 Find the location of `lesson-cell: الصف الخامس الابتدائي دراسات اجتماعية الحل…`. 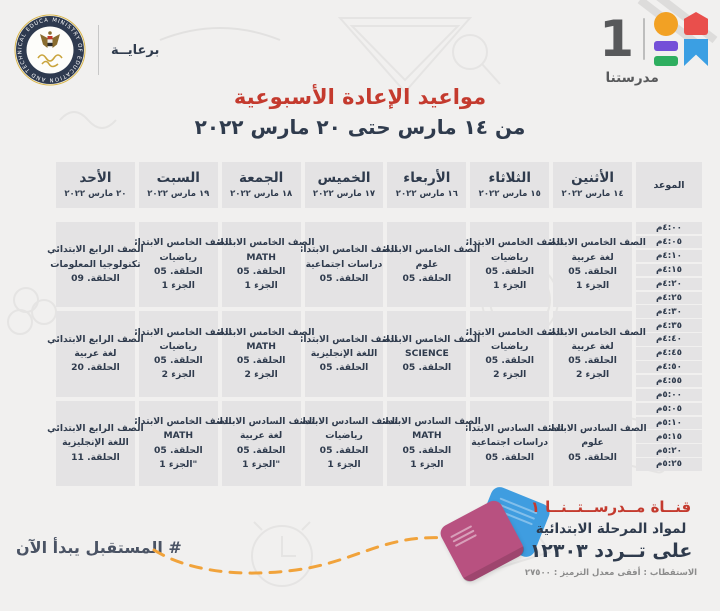

lesson-cell: الصف الخامس الابتدائي دراسات اجتماعية الحل… is located at coordinates (344, 265).